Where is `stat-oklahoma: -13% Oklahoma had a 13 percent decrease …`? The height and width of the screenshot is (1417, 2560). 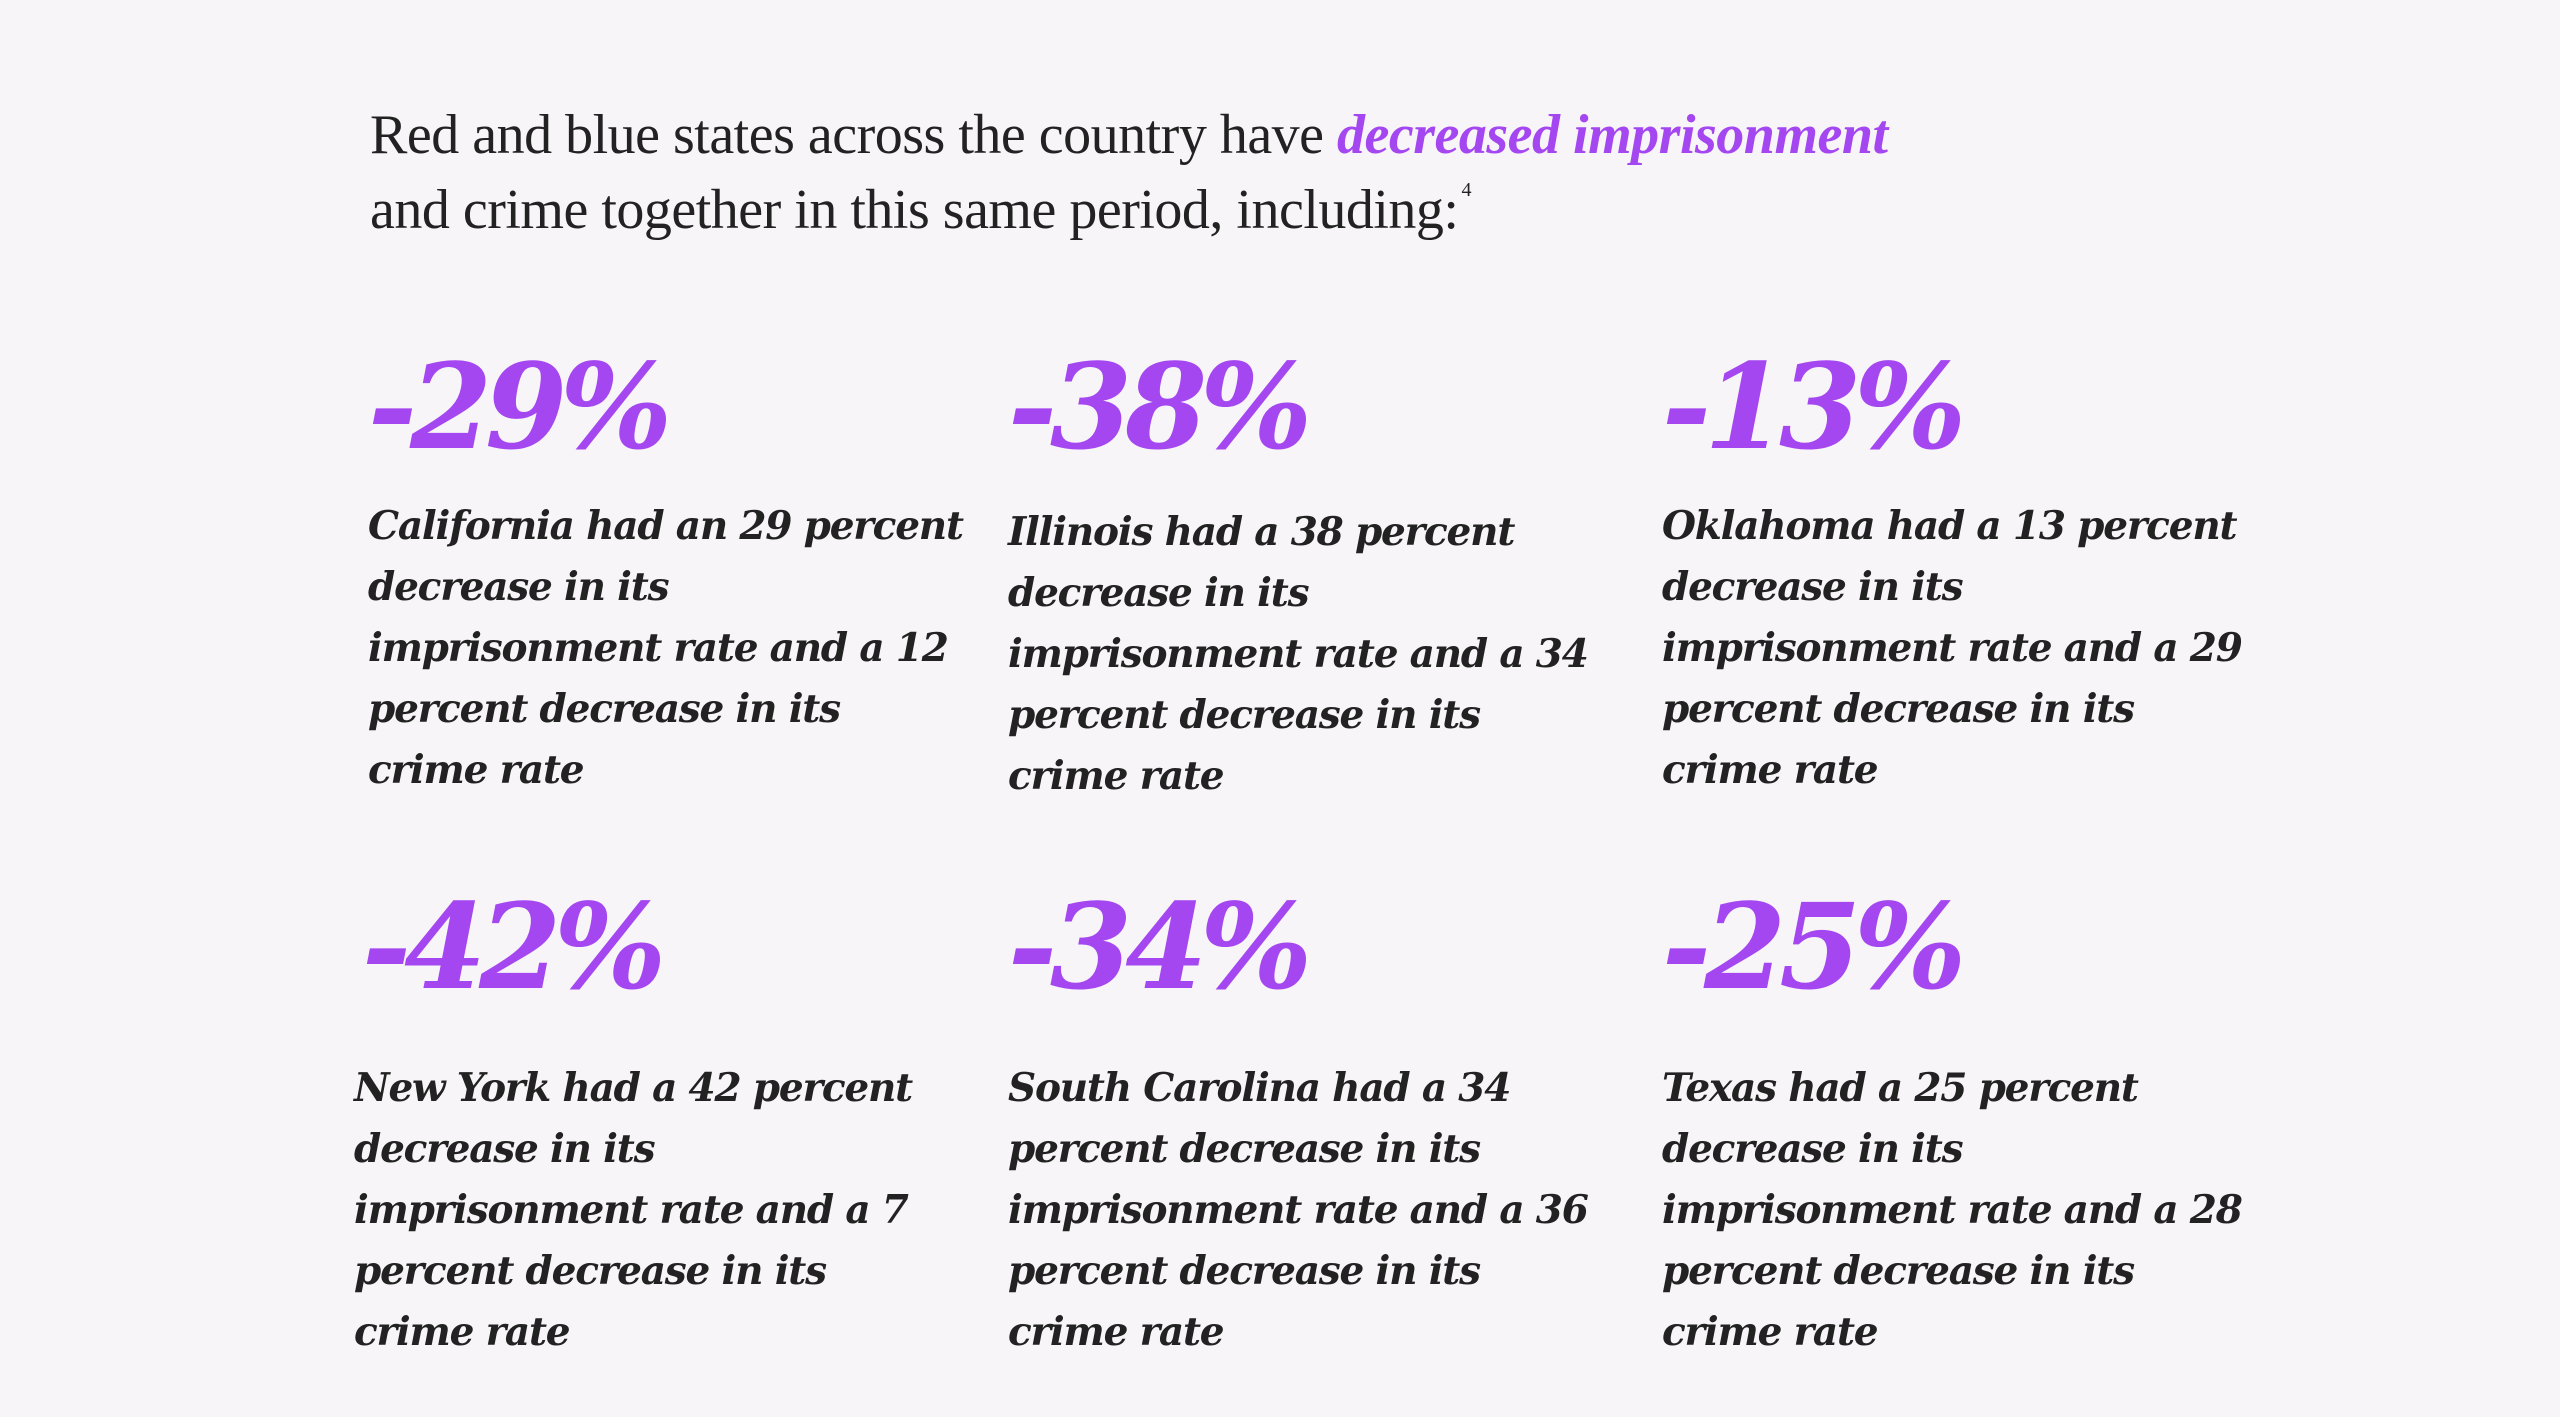 stat-oklahoma: -13% Oklahoma had a 13 percent decrease … is located at coordinates (1962, 574).